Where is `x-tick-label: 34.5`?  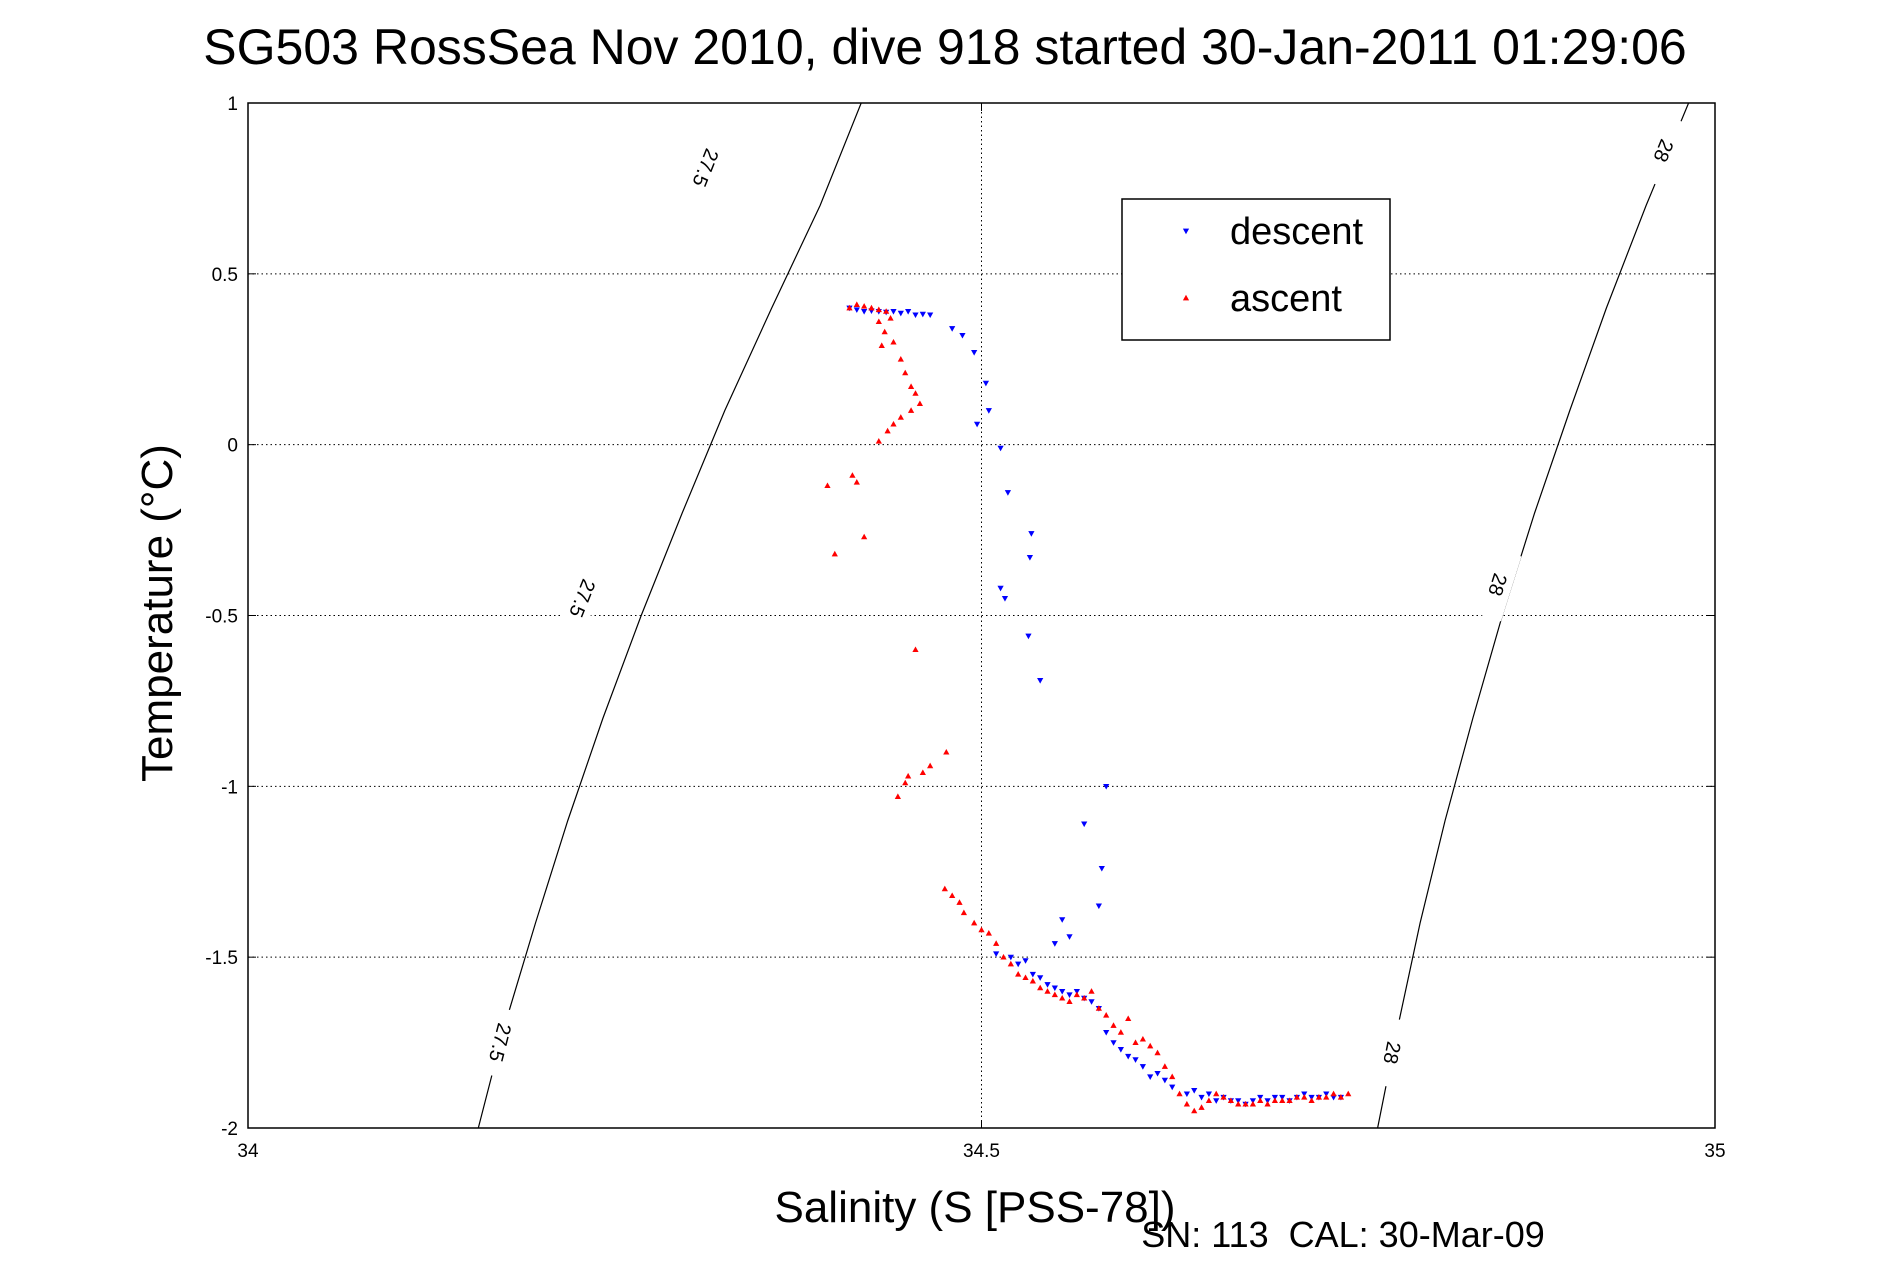 x-tick-label: 34.5 is located at coordinates (981, 1151).